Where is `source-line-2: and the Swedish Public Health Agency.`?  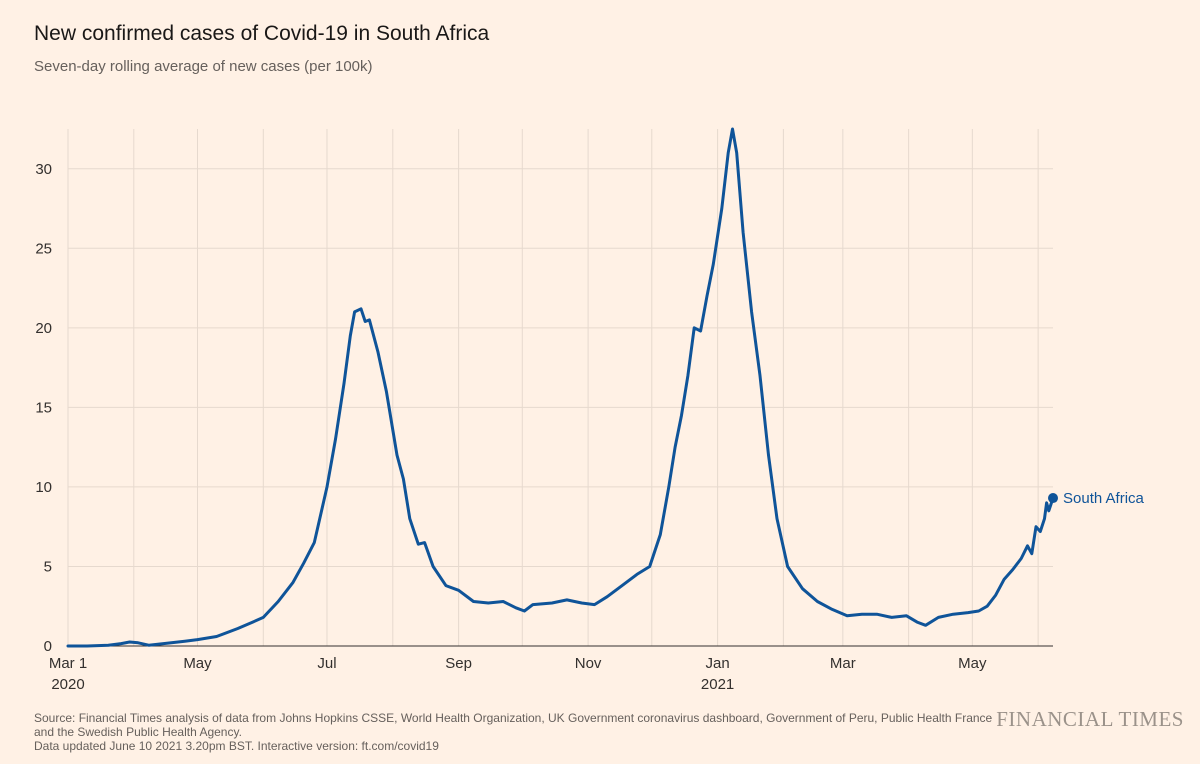
source-line-2: and the Swedish Public Health Agency. is located at coordinates (138, 732).